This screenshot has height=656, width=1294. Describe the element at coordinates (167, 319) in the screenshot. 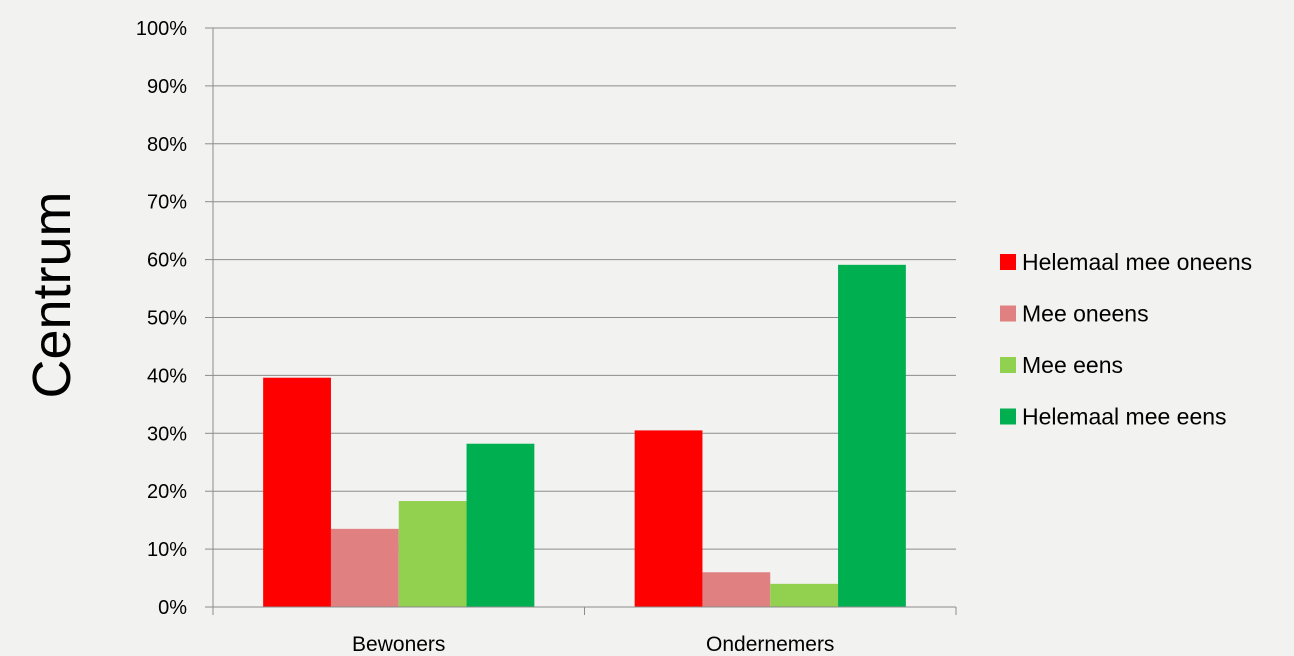

I see `y-tick-label: 50%` at that location.